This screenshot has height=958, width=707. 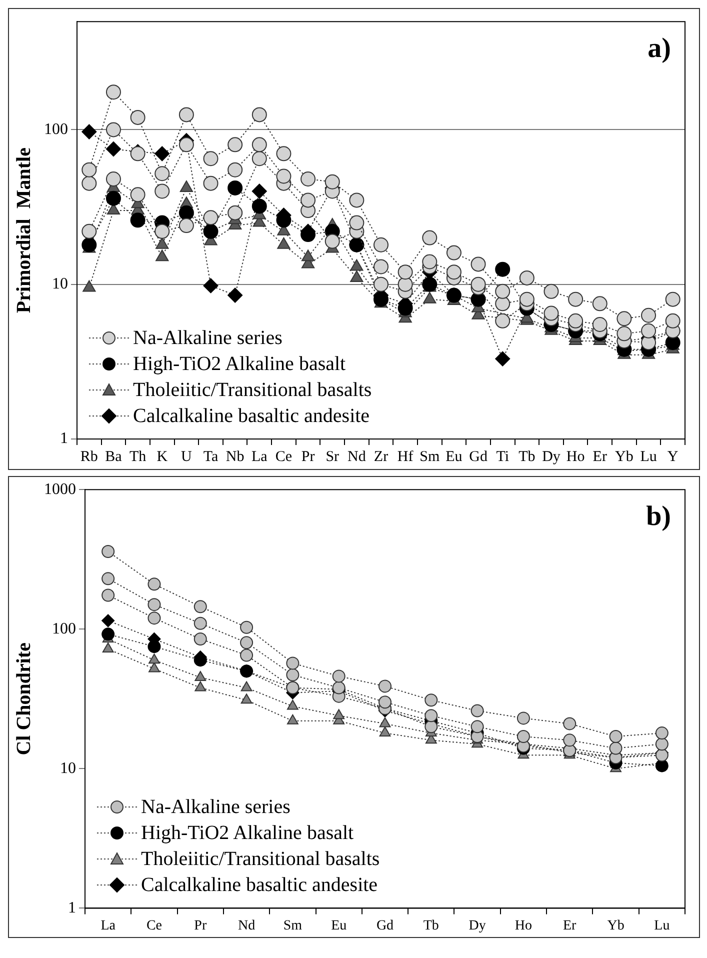 What do you see at coordinates (24, 699) in the screenshot?
I see `y-axis-title: Cl Chondrite` at bounding box center [24, 699].